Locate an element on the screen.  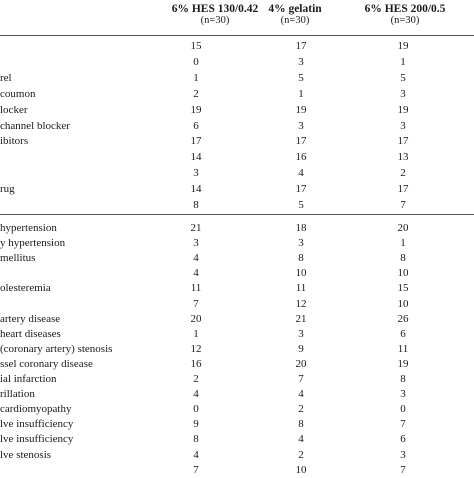
table-row: channel blocker 6 3 3 is located at coordinates (237, 126).